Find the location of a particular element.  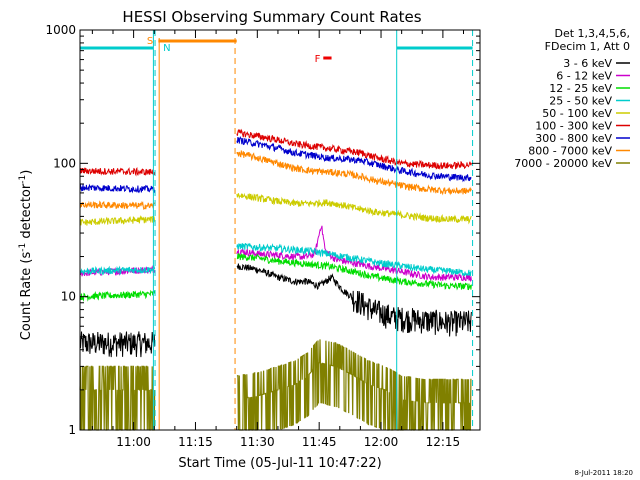

legend-header: FDecim 1, Att 0 is located at coordinates (587, 46).